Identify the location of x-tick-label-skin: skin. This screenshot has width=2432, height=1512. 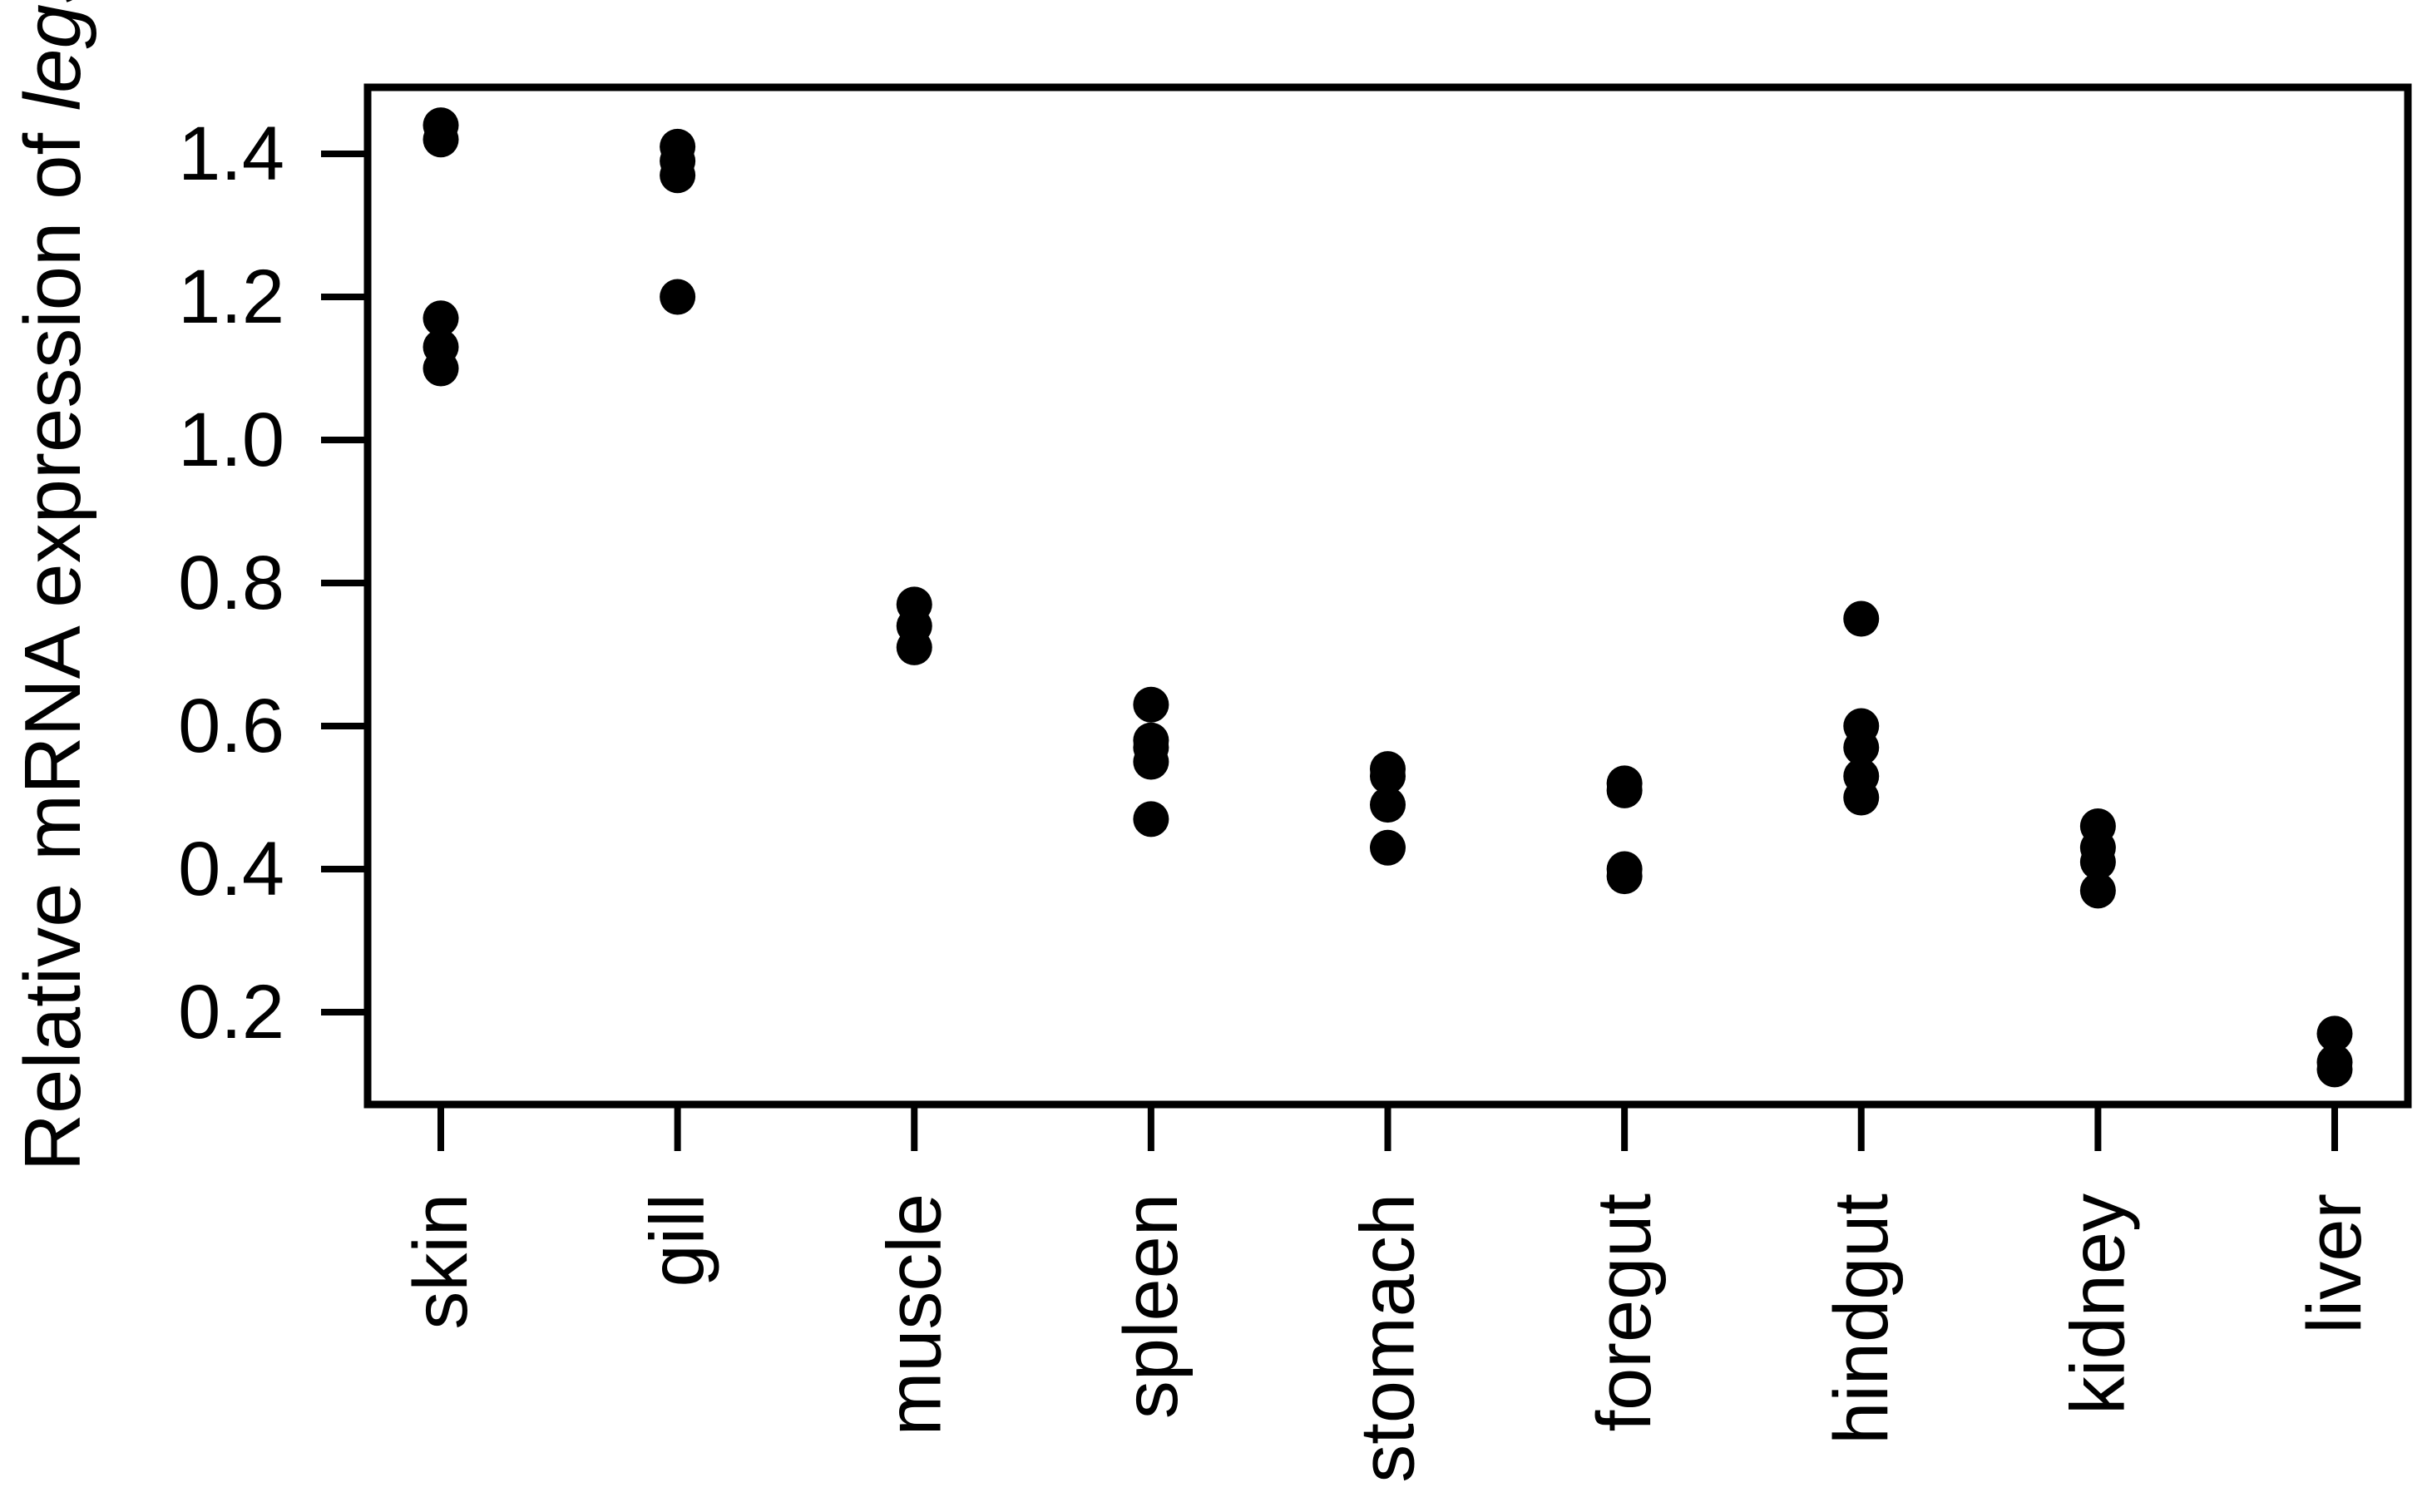
(441, 1261).